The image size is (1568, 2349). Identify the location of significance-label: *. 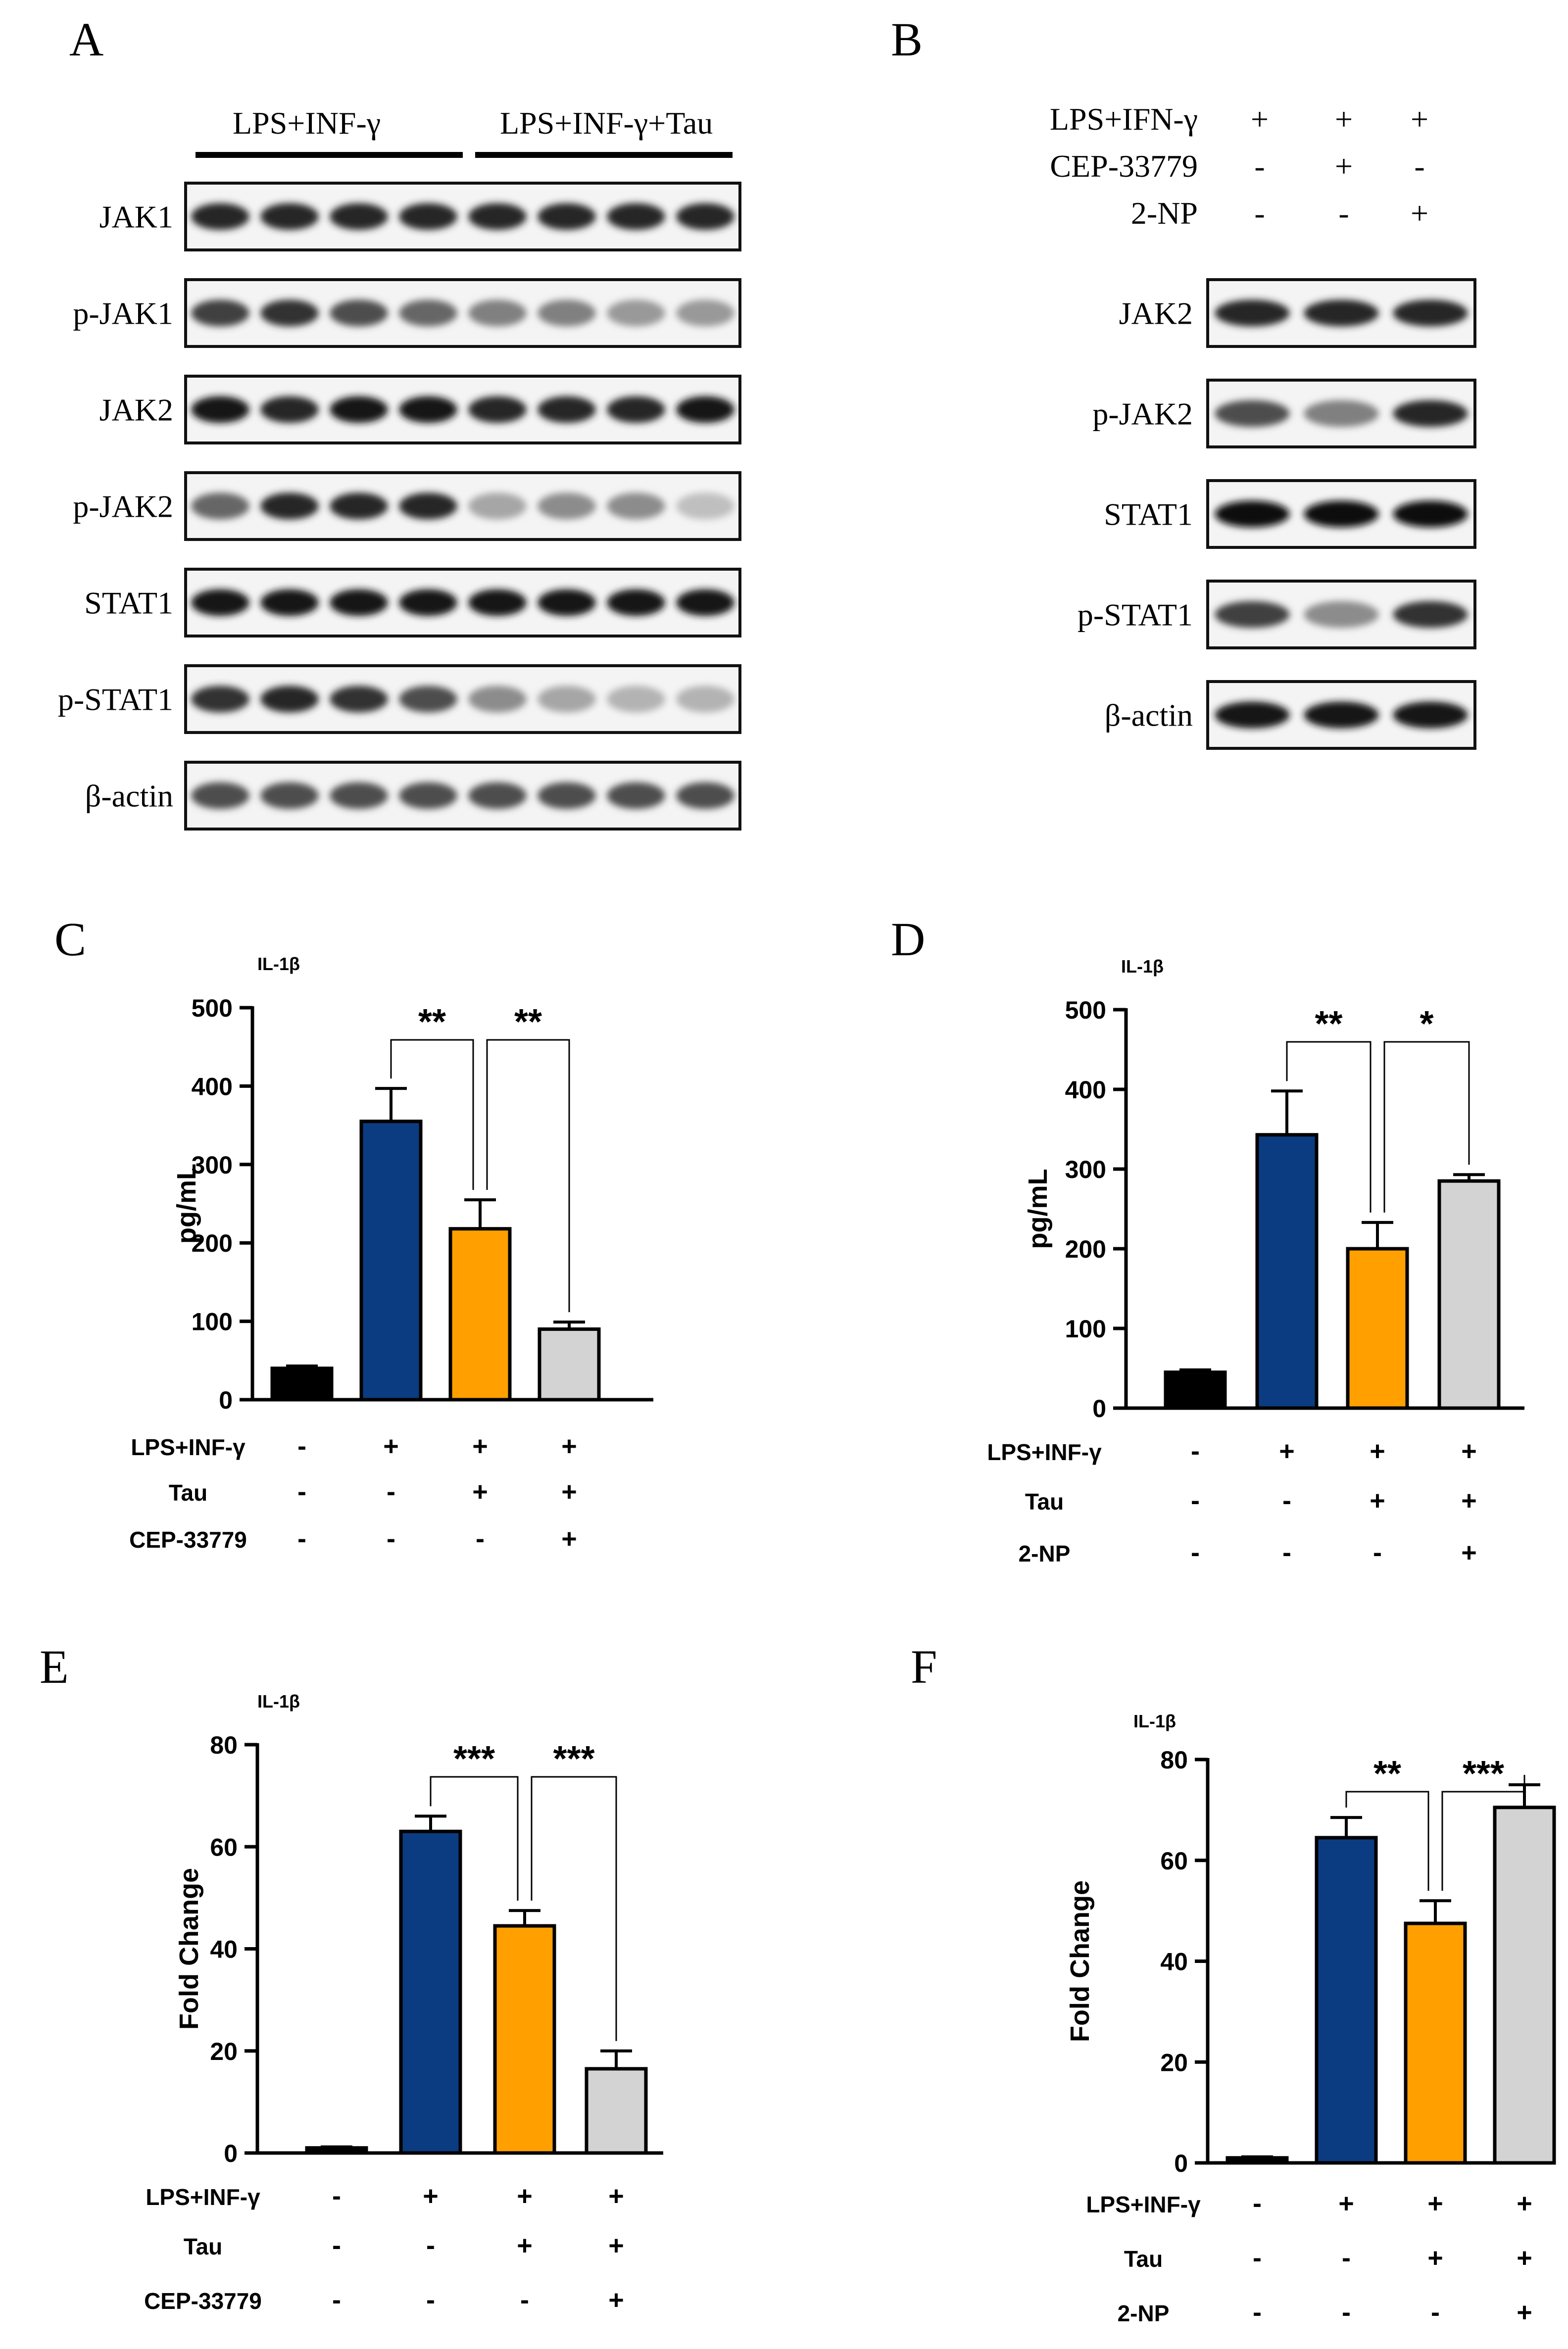
(1426, 1024).